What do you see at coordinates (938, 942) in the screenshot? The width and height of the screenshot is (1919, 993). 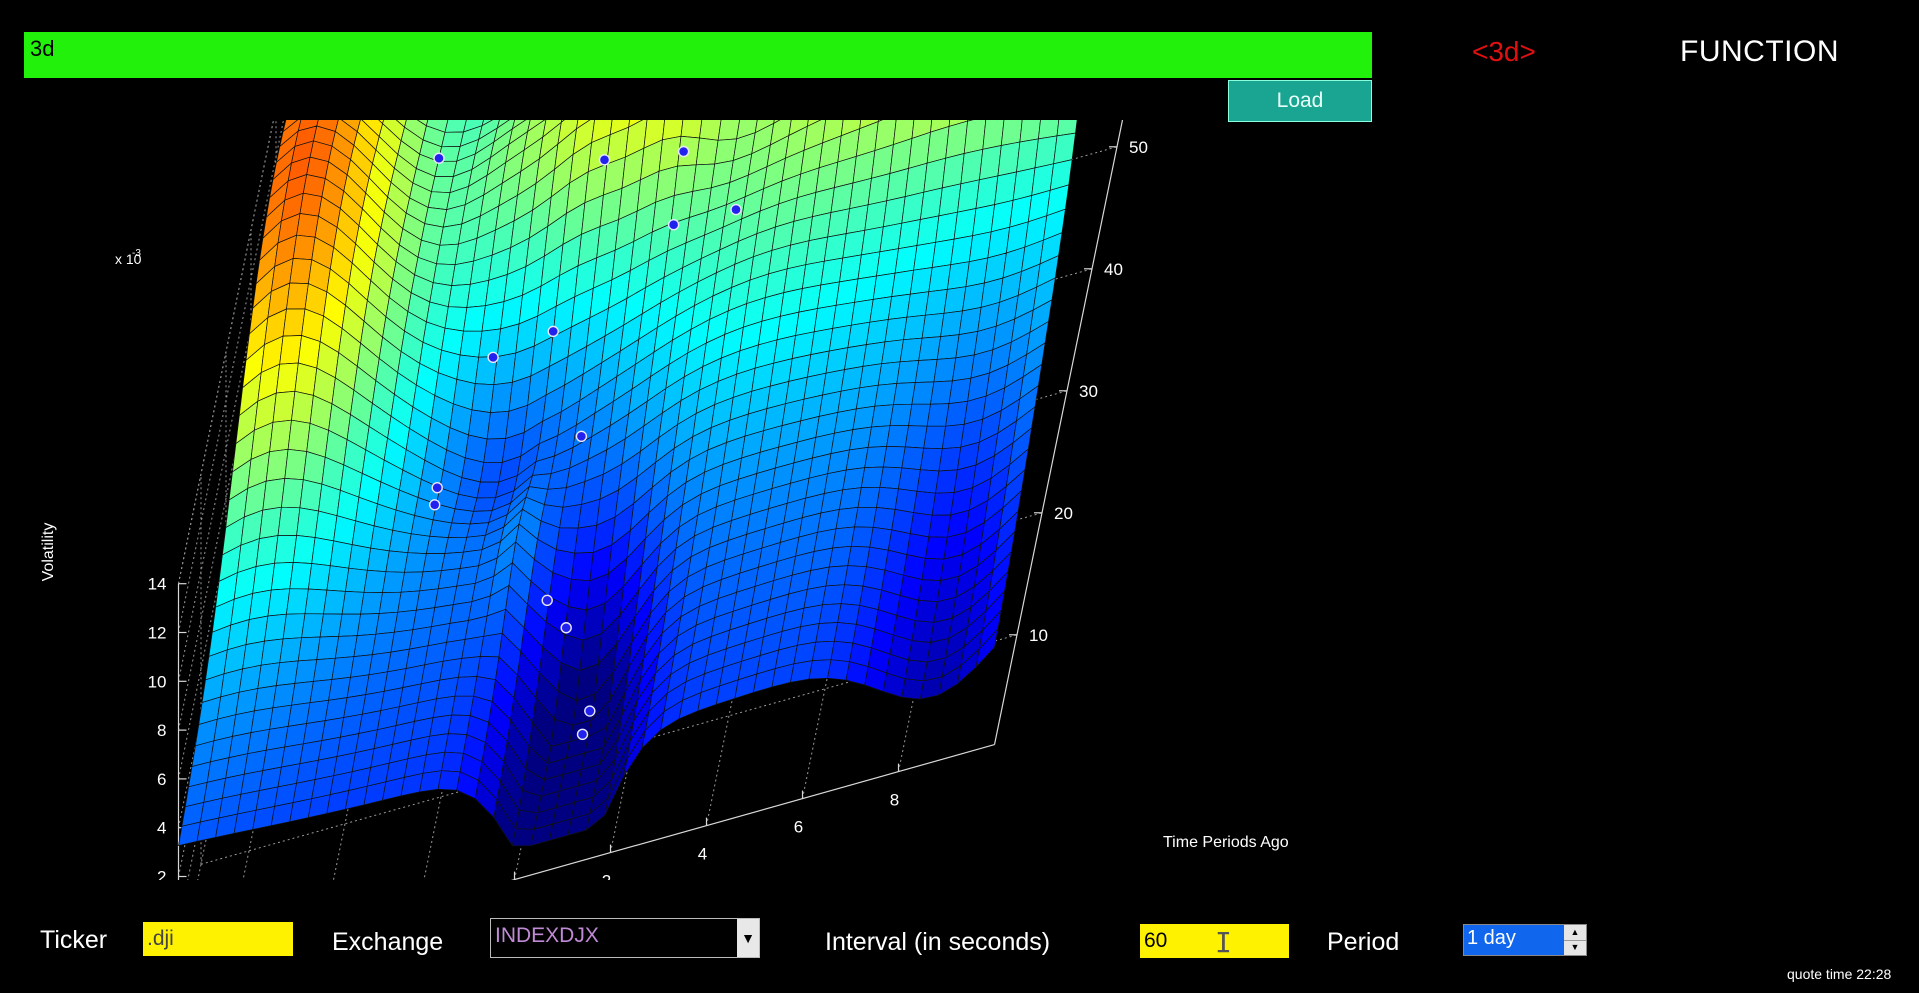 I see `interval-label: Interval (in seconds)` at bounding box center [938, 942].